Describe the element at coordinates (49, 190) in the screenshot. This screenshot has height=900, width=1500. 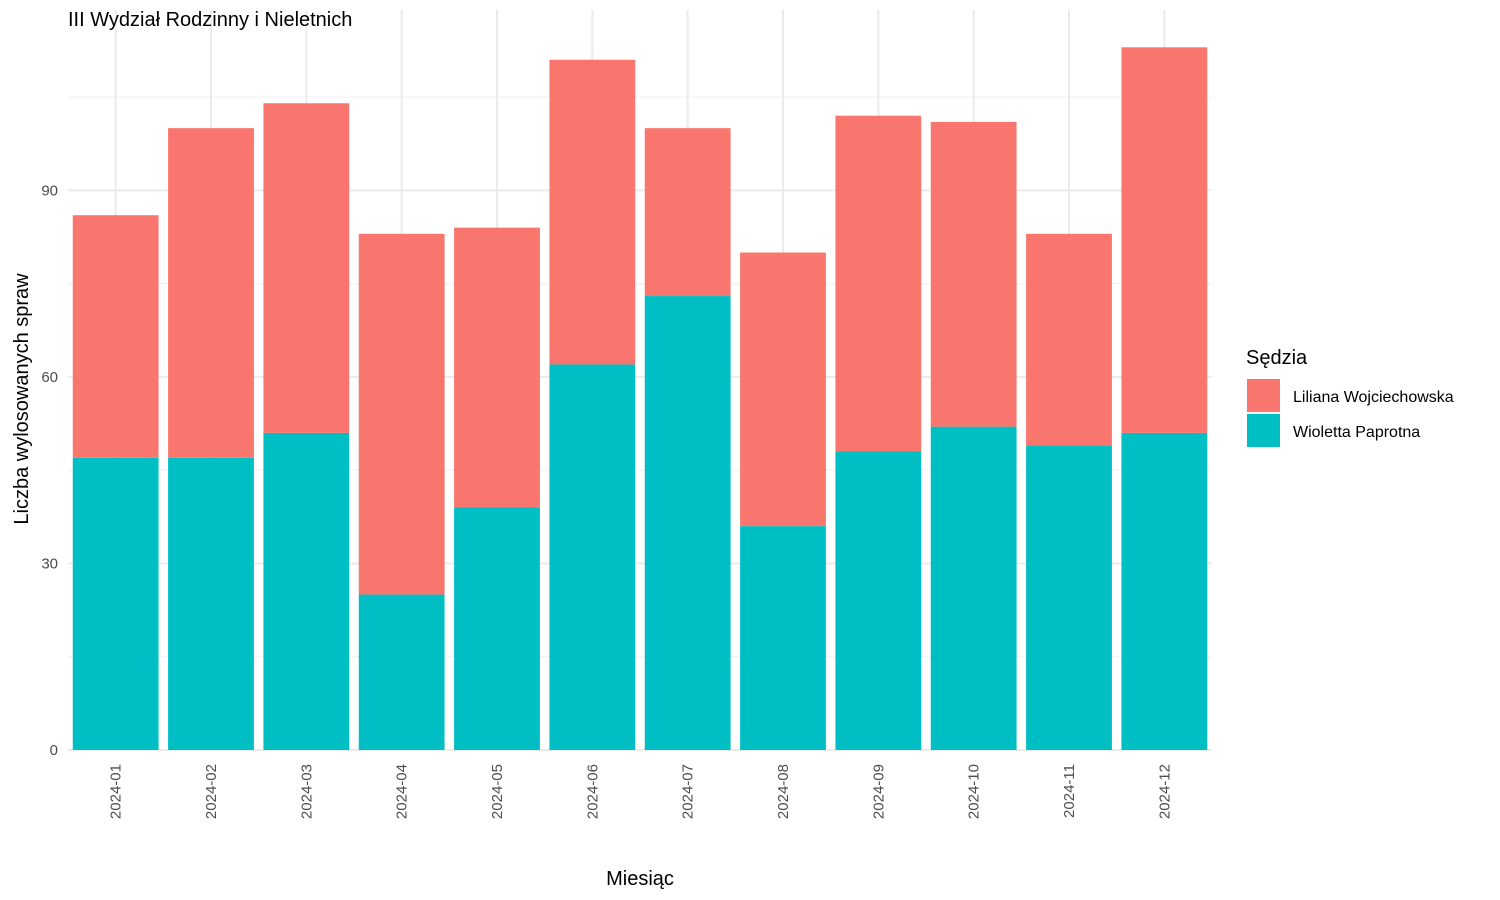
I see `y-tick-label: 90` at that location.